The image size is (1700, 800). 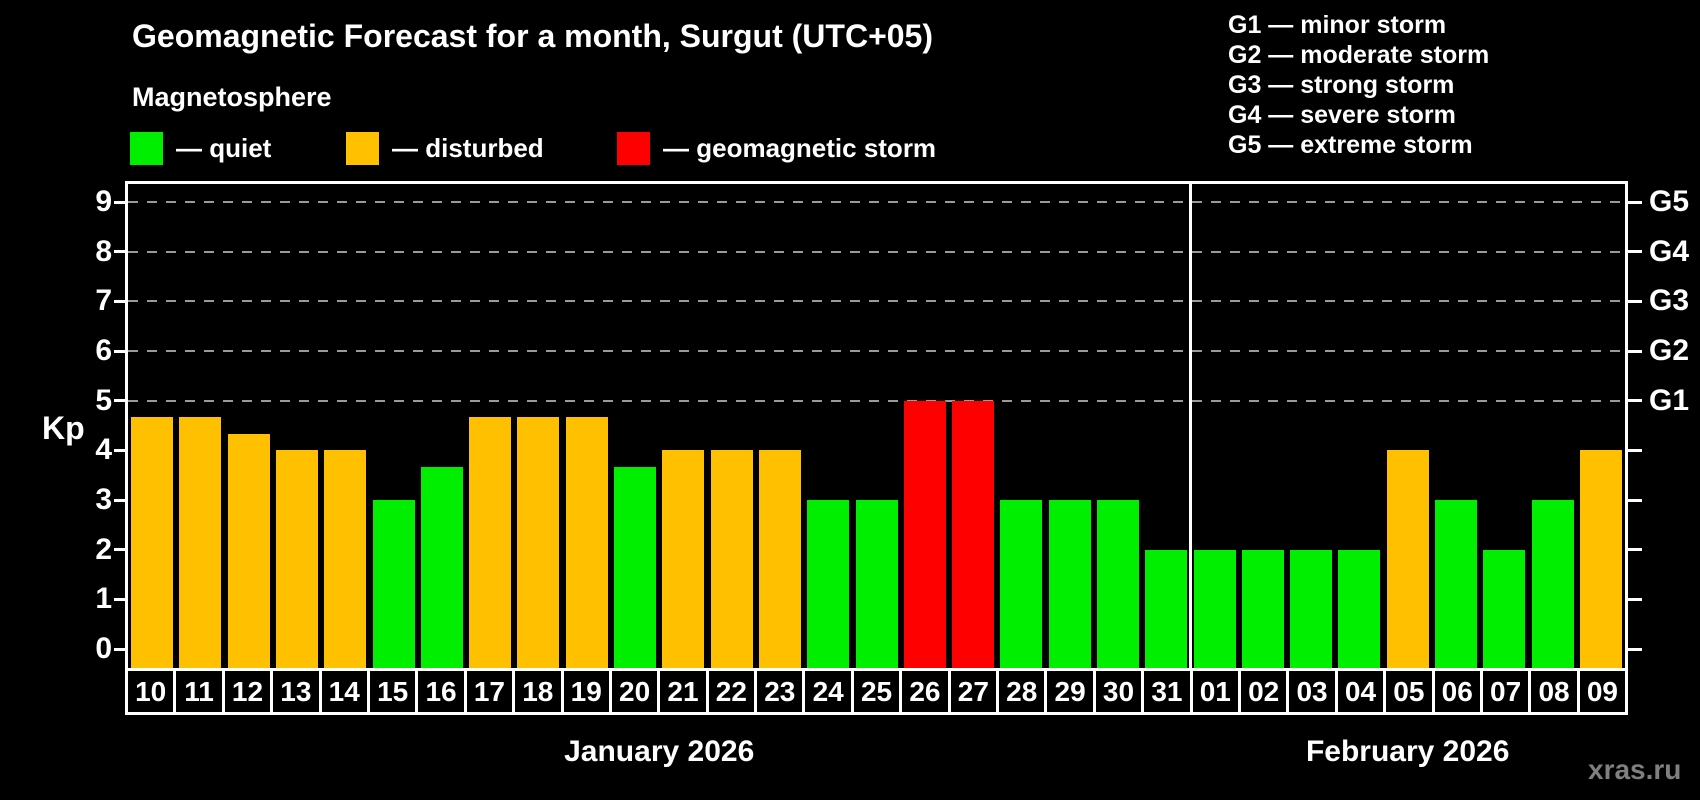 What do you see at coordinates (1669, 400) in the screenshot?
I see `g-axis-label-g1: G1` at bounding box center [1669, 400].